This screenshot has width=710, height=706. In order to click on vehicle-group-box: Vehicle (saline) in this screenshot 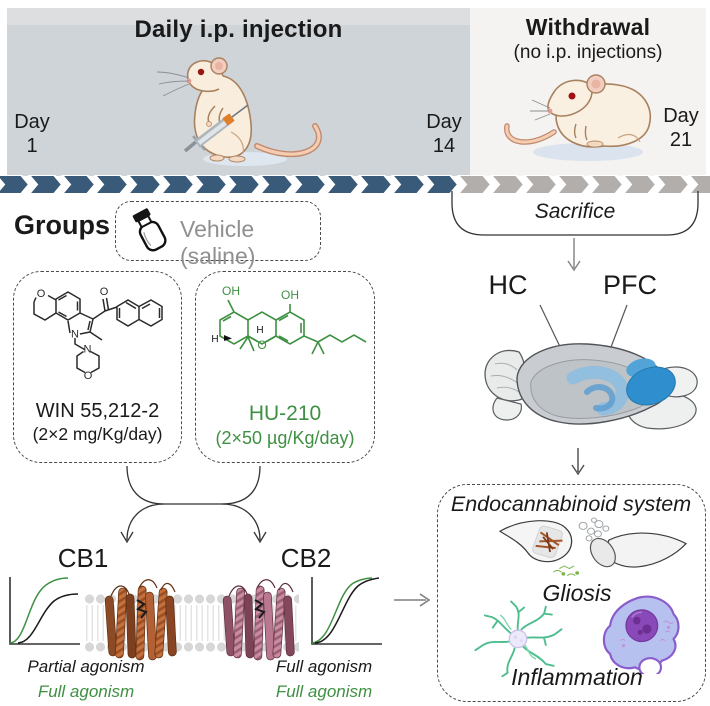, I will do `click(218, 235)`.